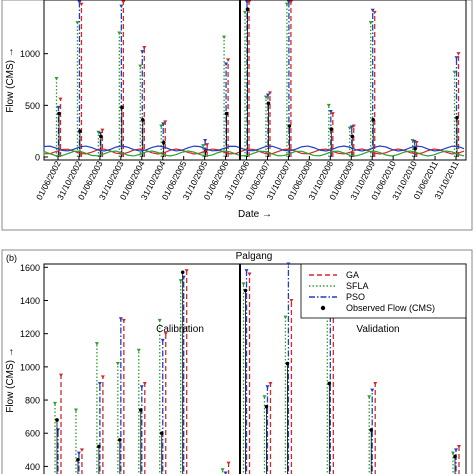 This screenshot has height=474, width=474. What do you see at coordinates (32, 401) in the screenshot?
I see `y-tick-label: 800` at bounding box center [32, 401].